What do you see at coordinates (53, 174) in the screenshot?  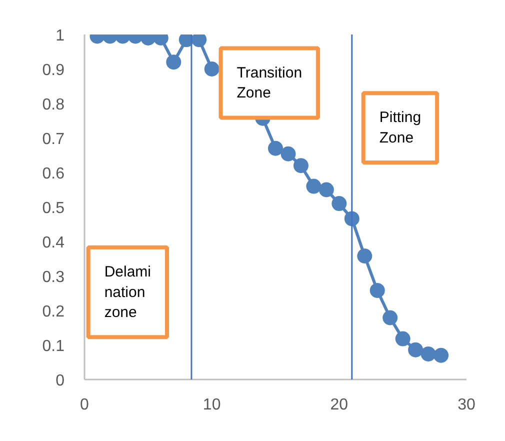 I see `y-tick-label: 0.6` at bounding box center [53, 174].